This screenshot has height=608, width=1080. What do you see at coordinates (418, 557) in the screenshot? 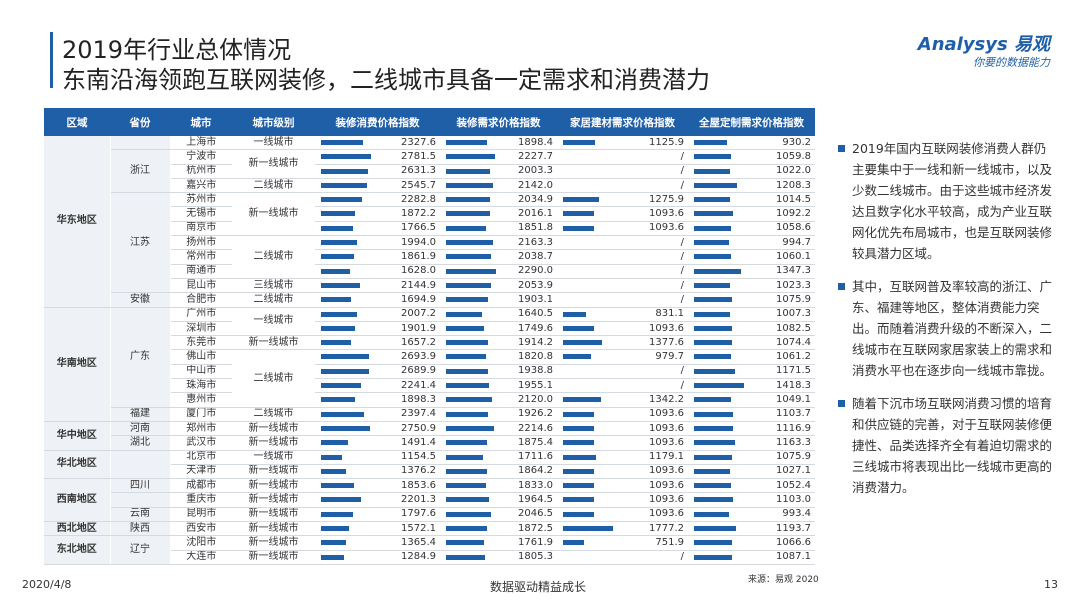
I see `value-text: 1284.9` at bounding box center [418, 557].